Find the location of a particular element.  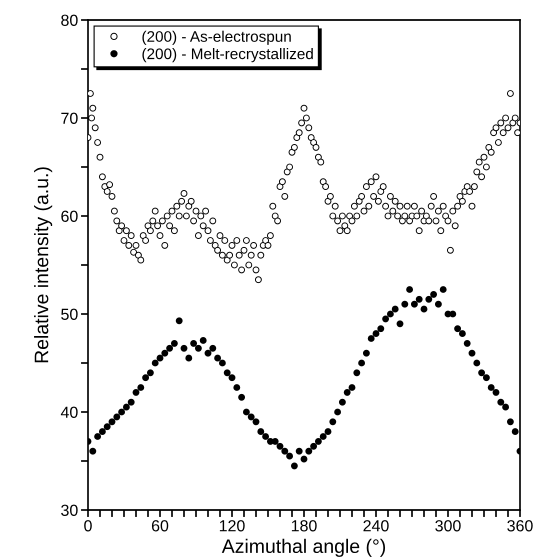

y-axis-title: Relative intensity (a.u.) is located at coordinates (43, 264).